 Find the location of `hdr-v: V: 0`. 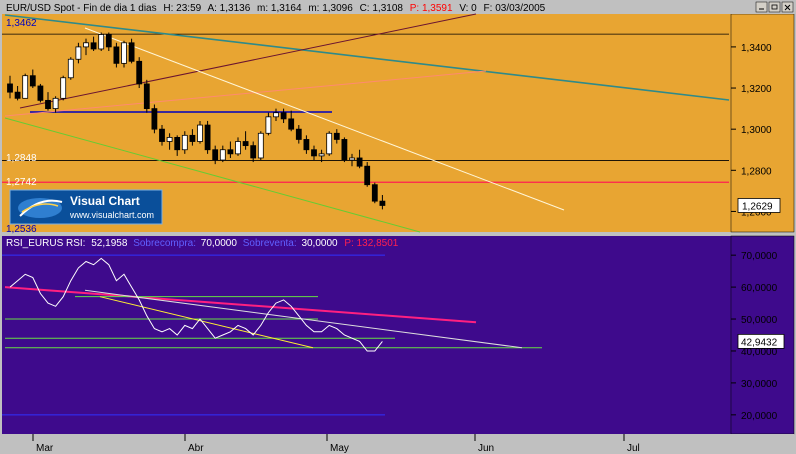

hdr-v: V: 0 is located at coordinates (468, 8).